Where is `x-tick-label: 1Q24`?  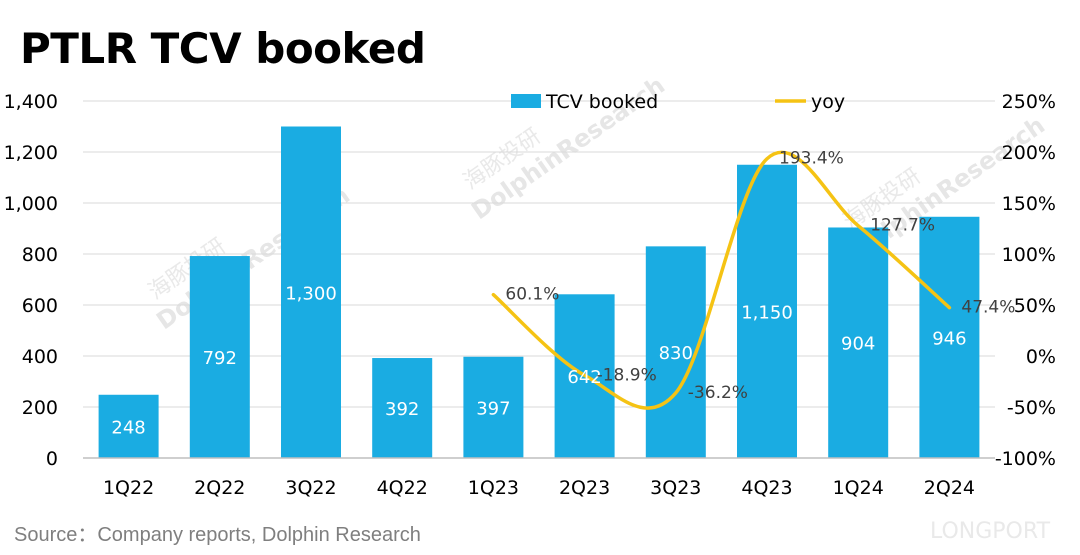
x-tick-label: 1Q24 is located at coordinates (858, 488).